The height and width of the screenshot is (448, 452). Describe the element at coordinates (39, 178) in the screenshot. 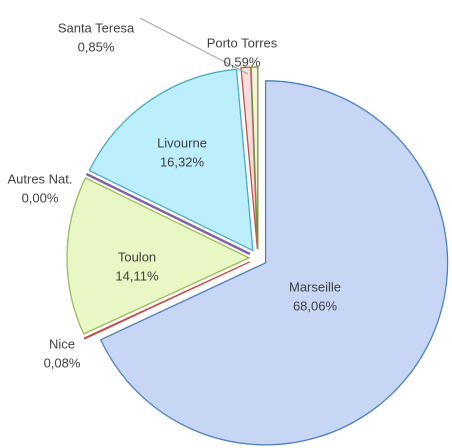

I see `slice-label: Autres Nat.` at that location.